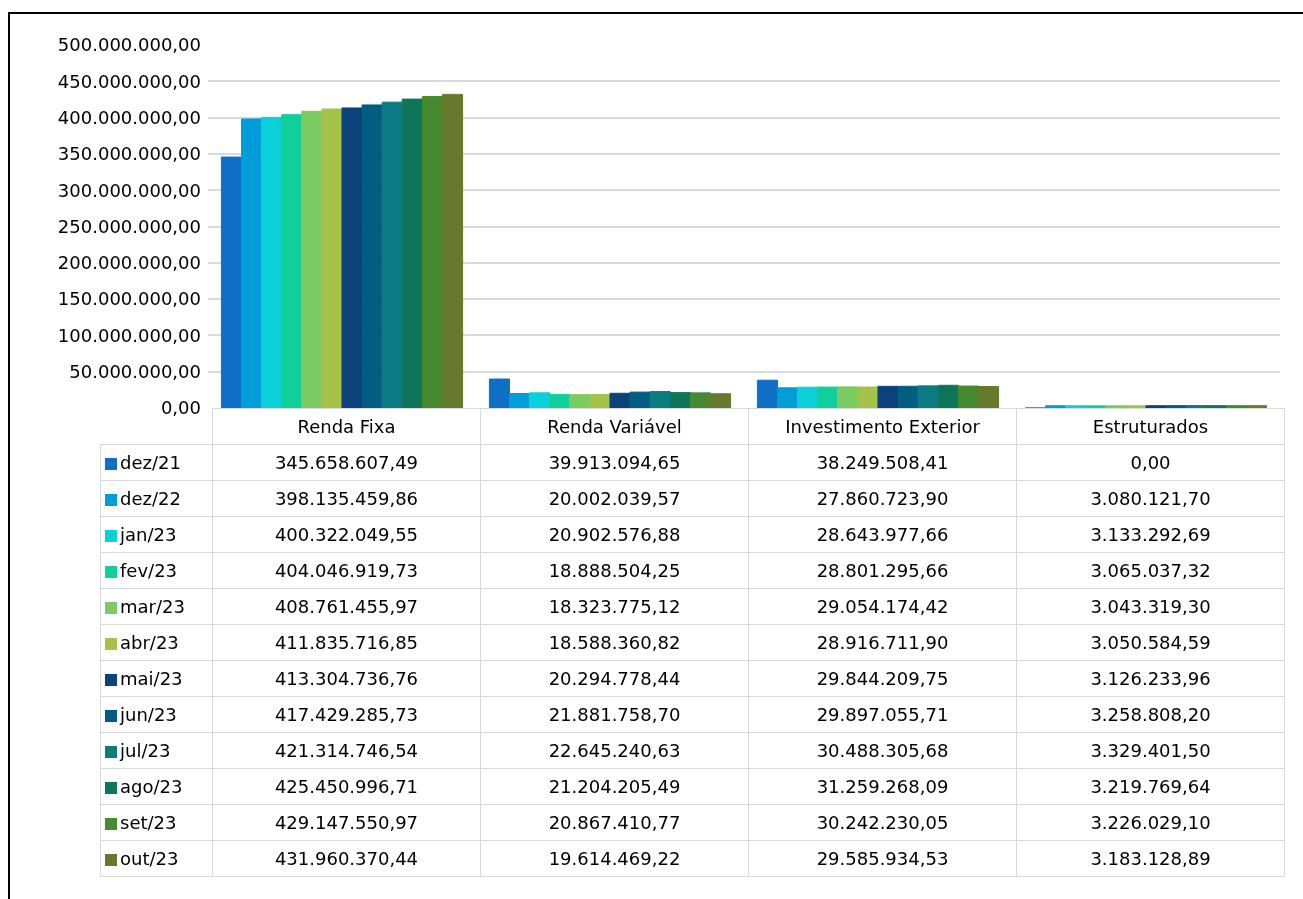 The height and width of the screenshot is (899, 1303). I want to click on legend-label: set/23, so click(148, 822).